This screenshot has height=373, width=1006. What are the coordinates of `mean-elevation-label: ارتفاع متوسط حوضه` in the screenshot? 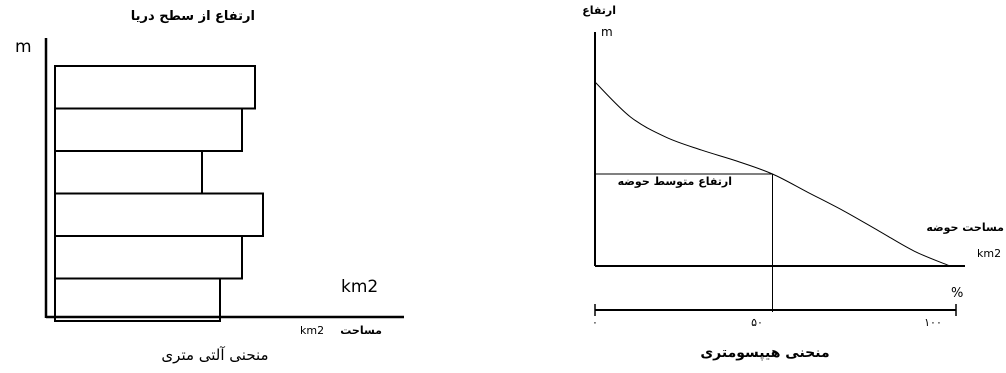 It's located at (675, 181).